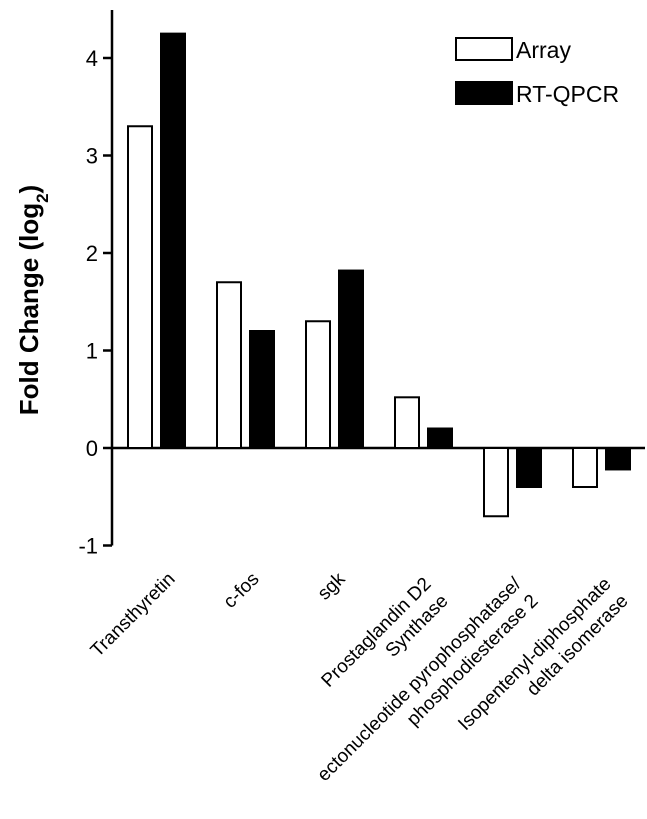  What do you see at coordinates (92, 253) in the screenshot?
I see `y-tick-label: 2` at bounding box center [92, 253].